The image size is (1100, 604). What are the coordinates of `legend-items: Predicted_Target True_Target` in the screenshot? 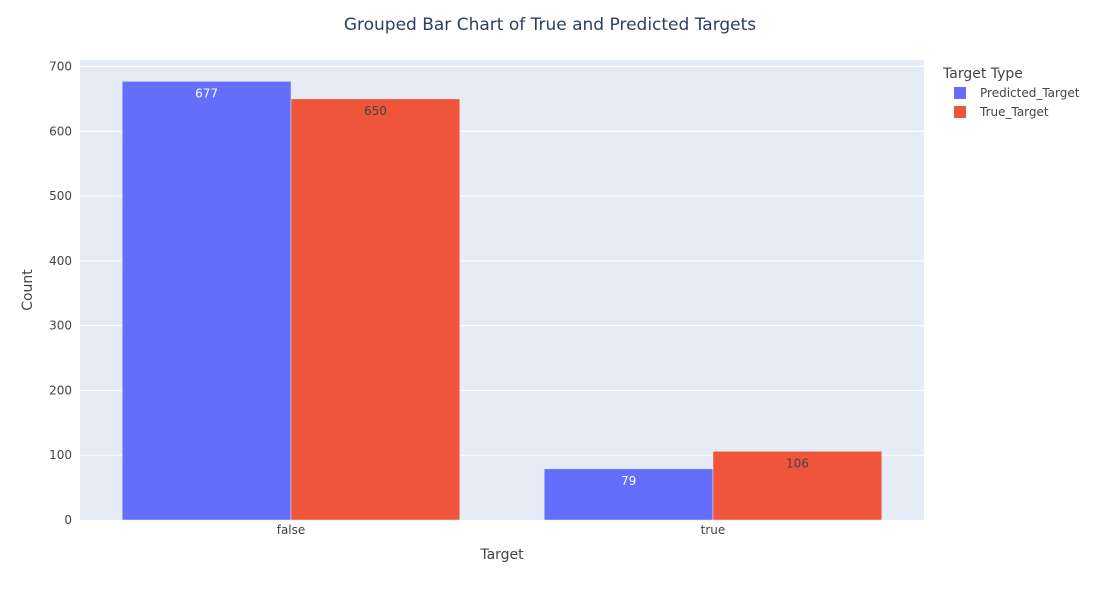 It's located at (1017, 102).